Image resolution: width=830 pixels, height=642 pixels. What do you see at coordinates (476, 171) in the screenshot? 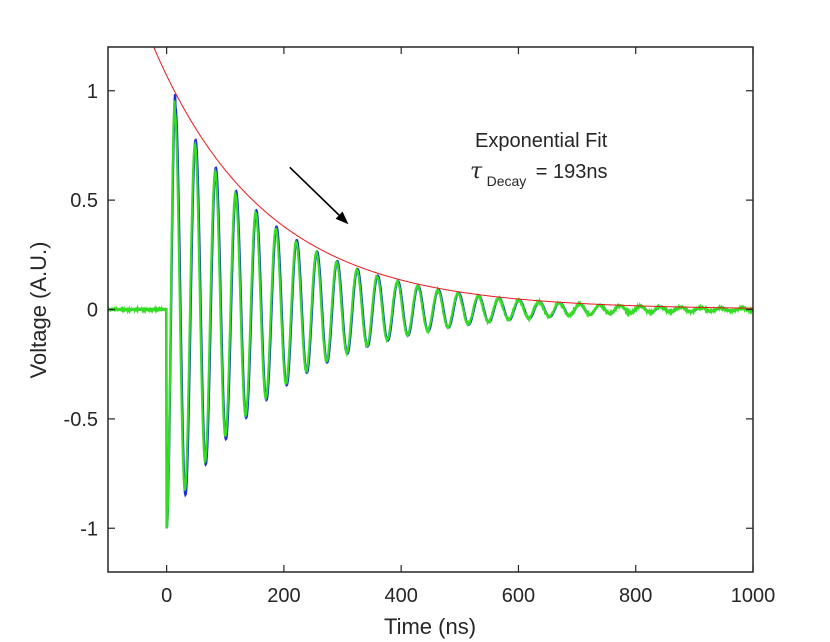
I see `tau-symbol: τ` at bounding box center [476, 171].